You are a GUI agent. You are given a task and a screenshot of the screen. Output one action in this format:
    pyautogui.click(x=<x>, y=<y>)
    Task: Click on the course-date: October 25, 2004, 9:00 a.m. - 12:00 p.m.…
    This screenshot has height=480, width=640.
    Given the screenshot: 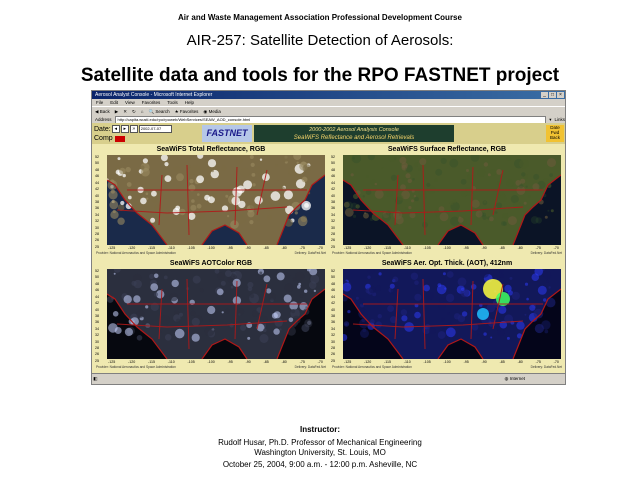 What is the action you would take?
    pyautogui.click(x=320, y=464)
    